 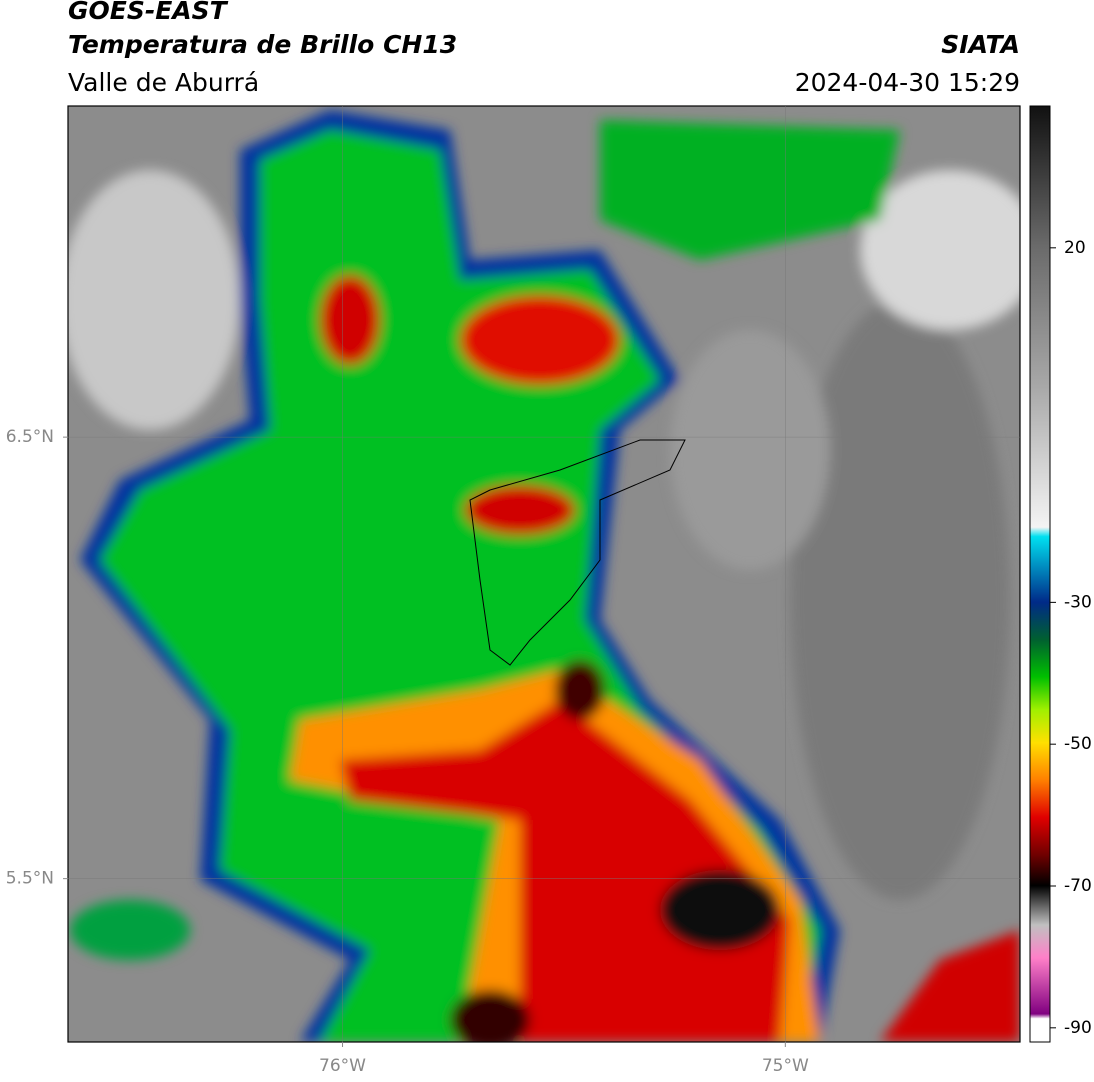 I want to click on colorbar, so click(x=1040, y=574).